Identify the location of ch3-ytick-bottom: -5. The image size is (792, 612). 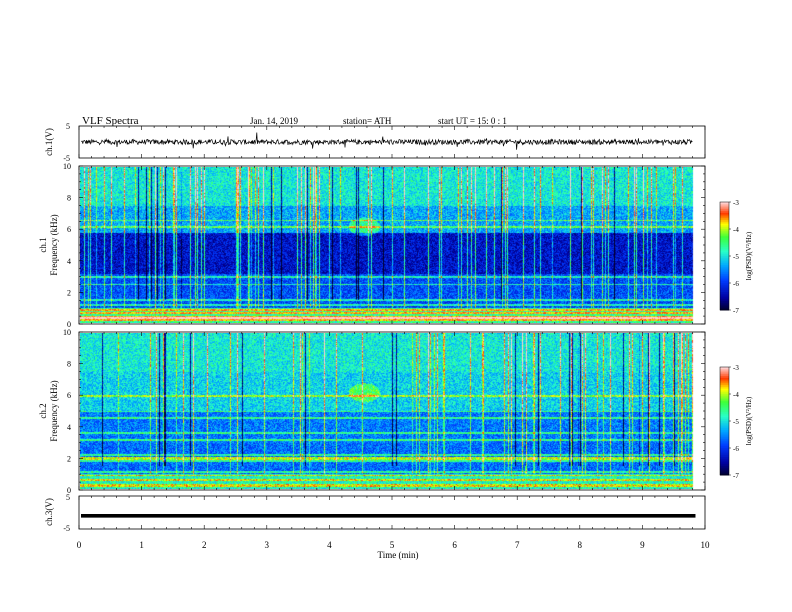
(66, 528).